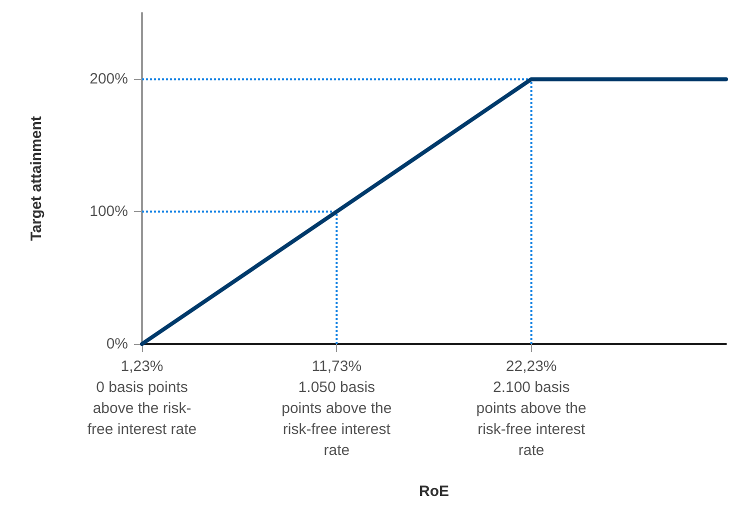 The height and width of the screenshot is (512, 737). What do you see at coordinates (109, 211) in the screenshot?
I see `y-tick-label: 100%` at bounding box center [109, 211].